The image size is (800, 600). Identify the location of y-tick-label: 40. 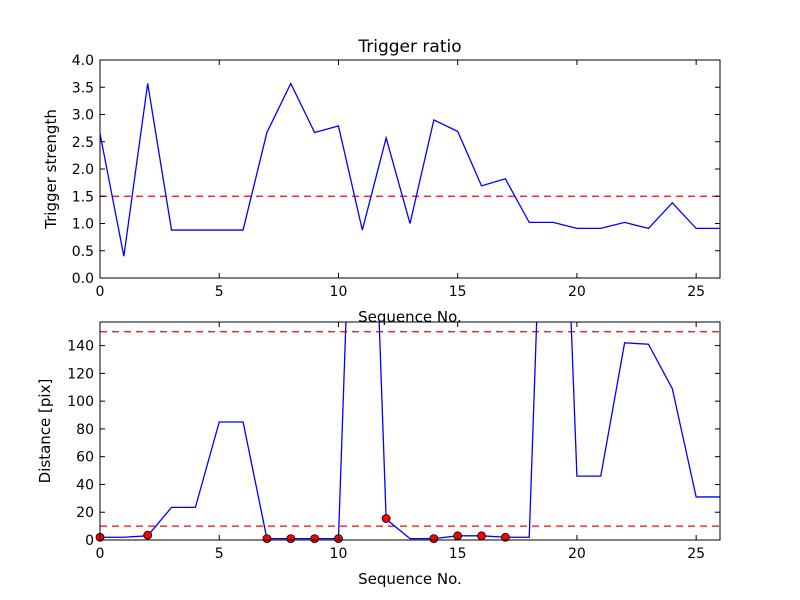
(85, 485).